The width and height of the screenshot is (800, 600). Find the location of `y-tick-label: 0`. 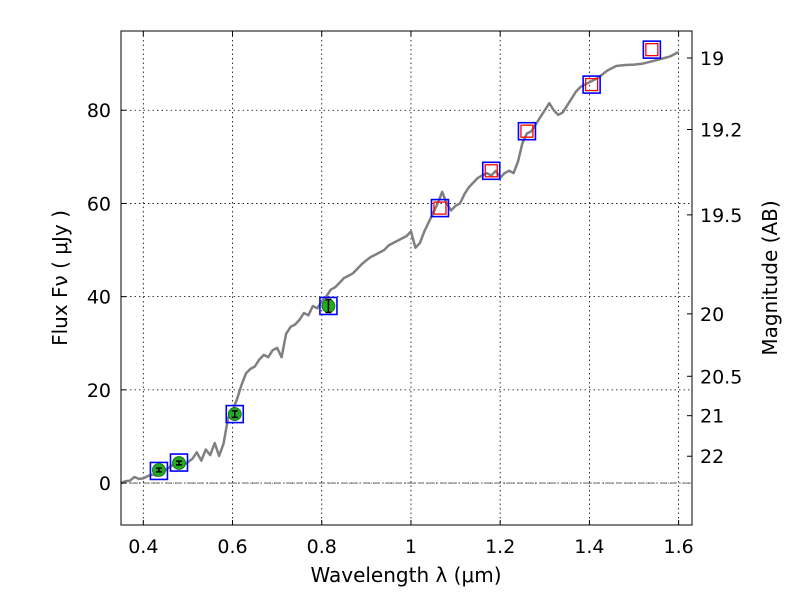

y-tick-label: 0 is located at coordinates (105, 484).